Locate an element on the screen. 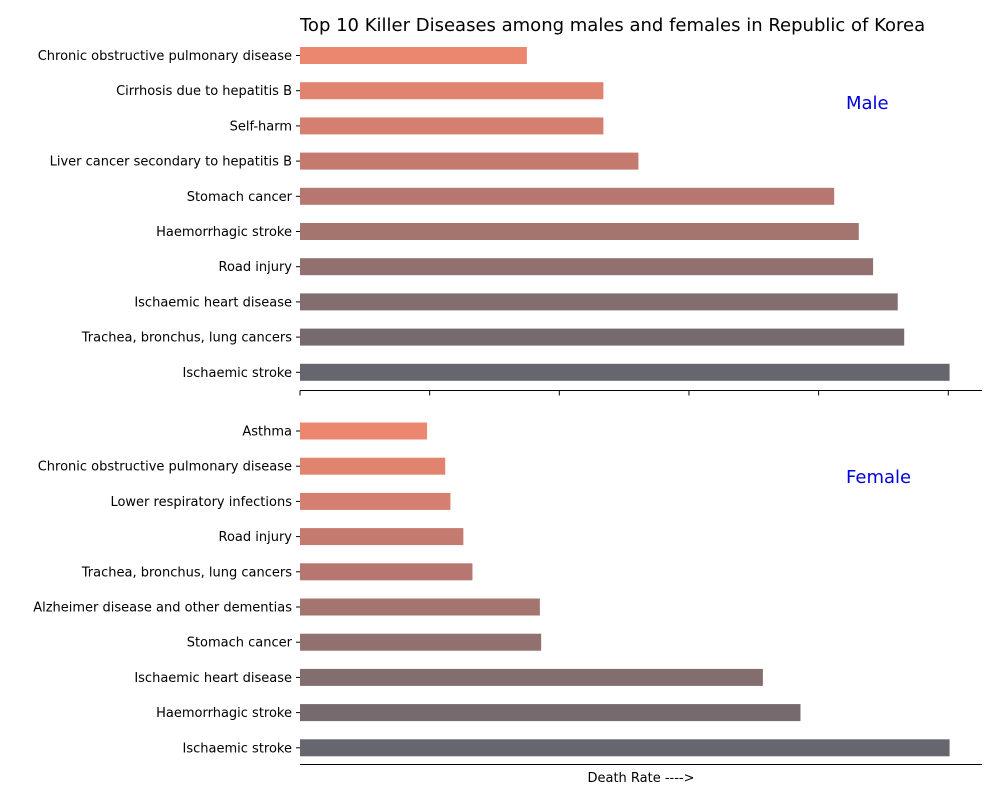 The width and height of the screenshot is (1000, 800). category-label: Cirrhosis due to hepatitis B is located at coordinates (204, 91).